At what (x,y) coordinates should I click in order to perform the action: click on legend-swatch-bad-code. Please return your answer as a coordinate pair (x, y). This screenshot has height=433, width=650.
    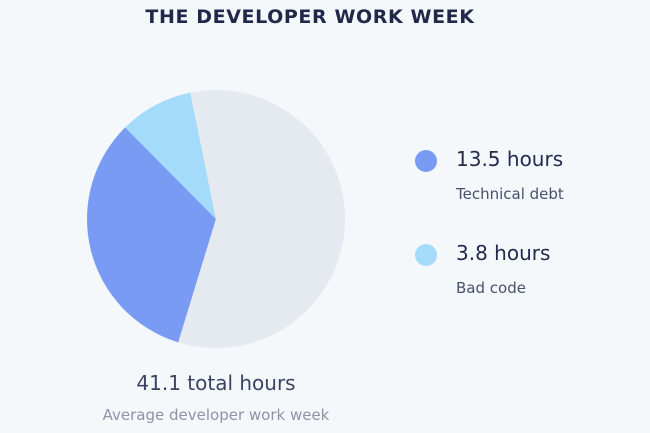
    Looking at the image, I should click on (426, 255).